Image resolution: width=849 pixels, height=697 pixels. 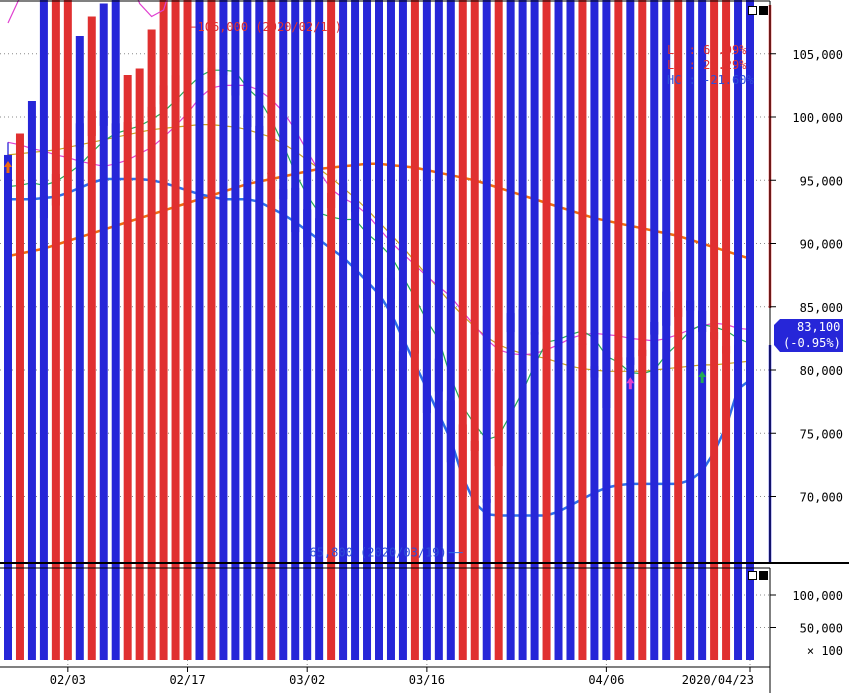 I want to click on date-tick-label: 03/02, so click(x=307, y=680).